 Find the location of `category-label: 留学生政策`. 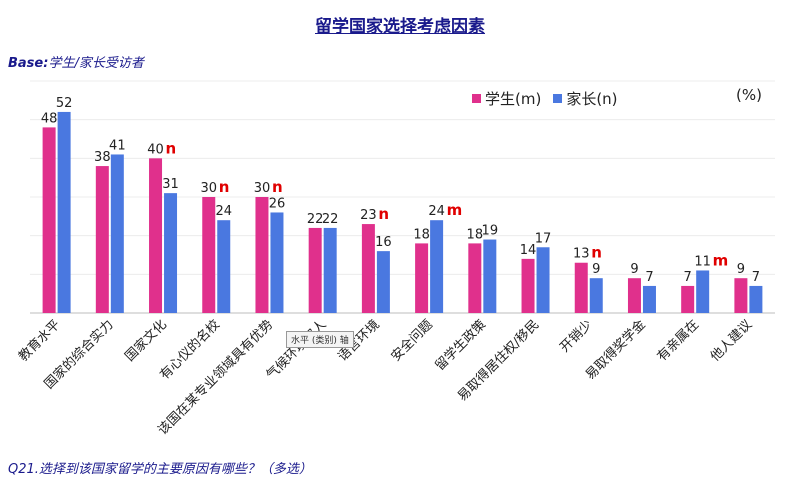

category-label: 留学生政策 is located at coordinates (460, 345).